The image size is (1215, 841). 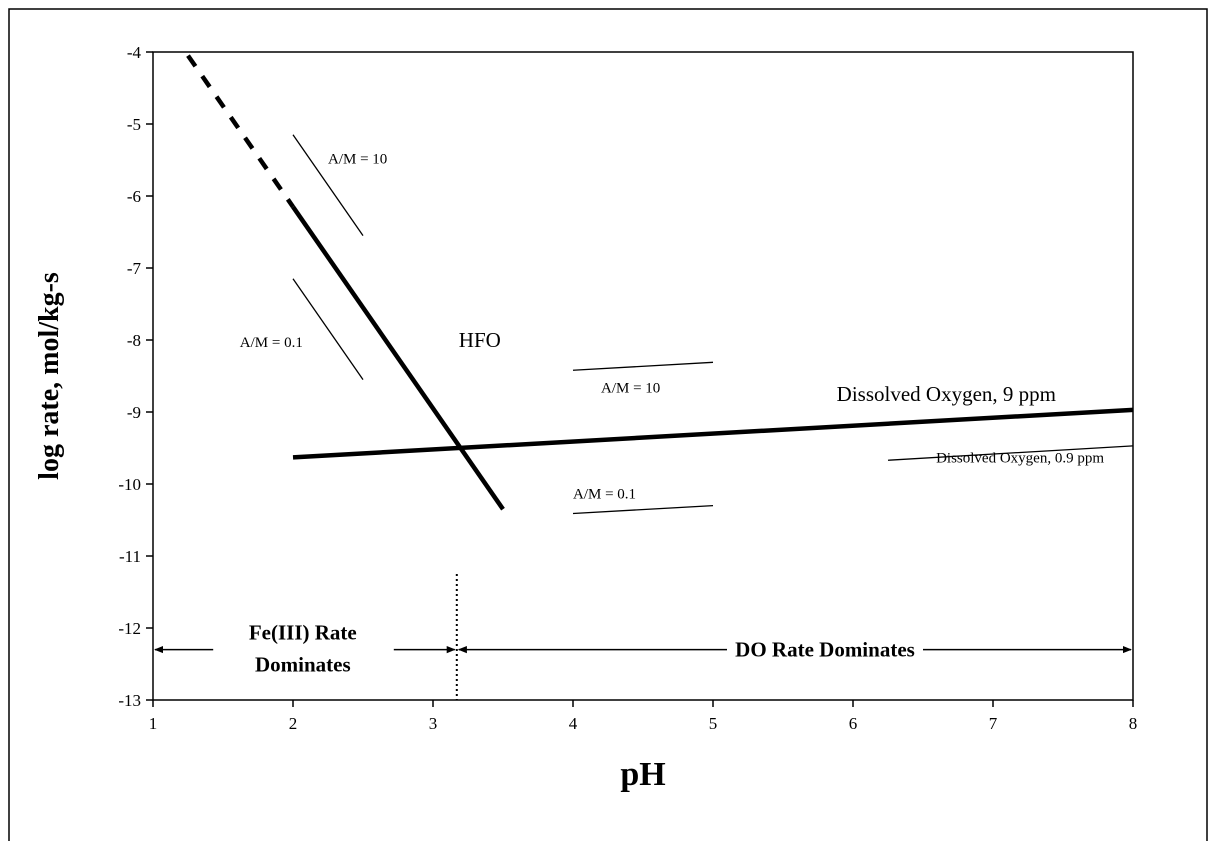 I want to click on x-tick-label: 2, so click(x=293, y=723).